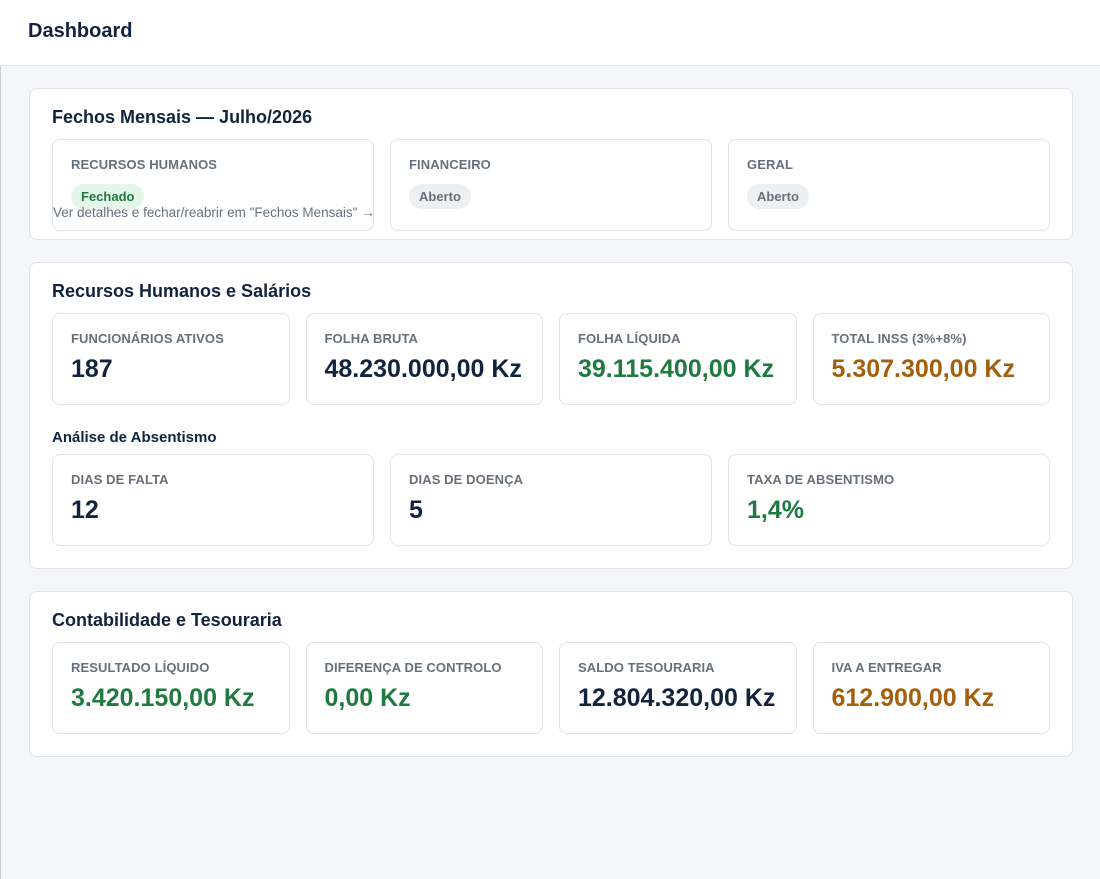  I want to click on kpi-card-gross-payroll: FOLHA BRUTA 48.230.000,00 Kz, so click(424, 359).